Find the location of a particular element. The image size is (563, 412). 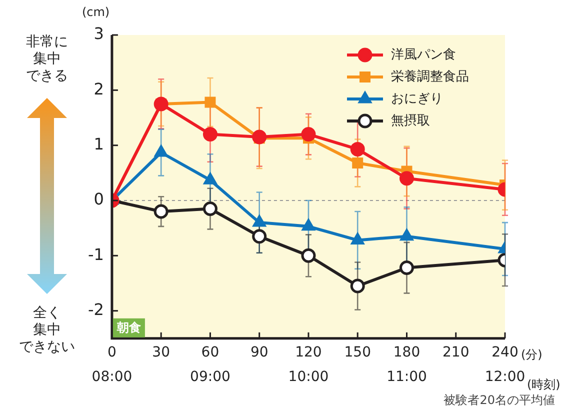

legend-label: 洋風パン食 is located at coordinates (423, 54).